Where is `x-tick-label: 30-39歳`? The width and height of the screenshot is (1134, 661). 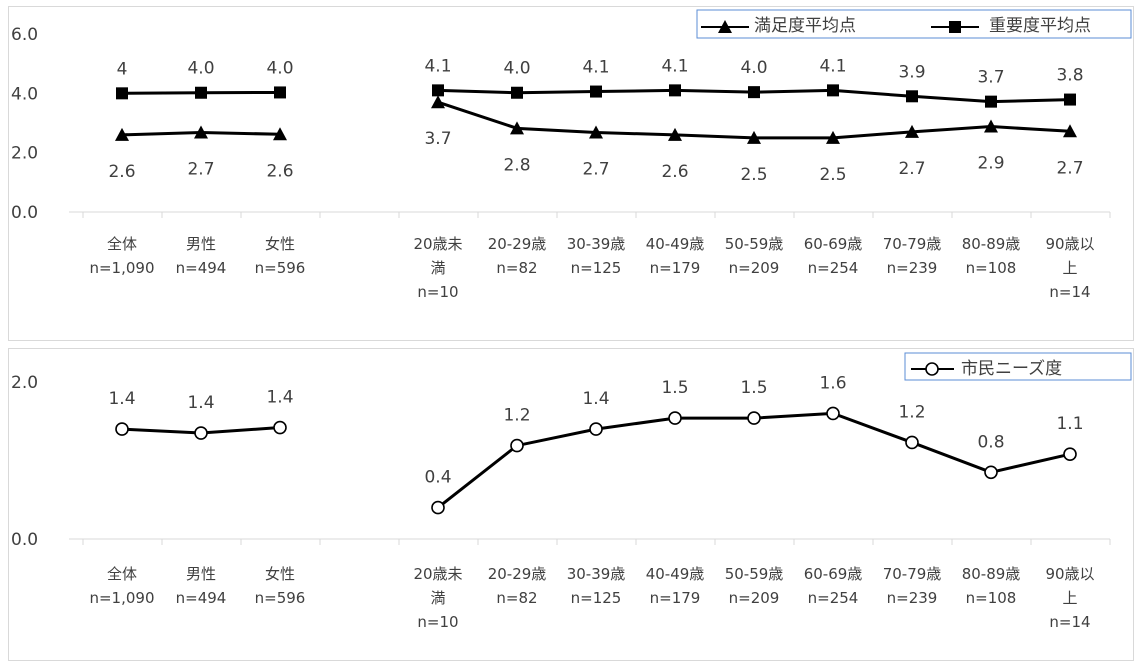 x-tick-label: 30-39歳 is located at coordinates (596, 244).